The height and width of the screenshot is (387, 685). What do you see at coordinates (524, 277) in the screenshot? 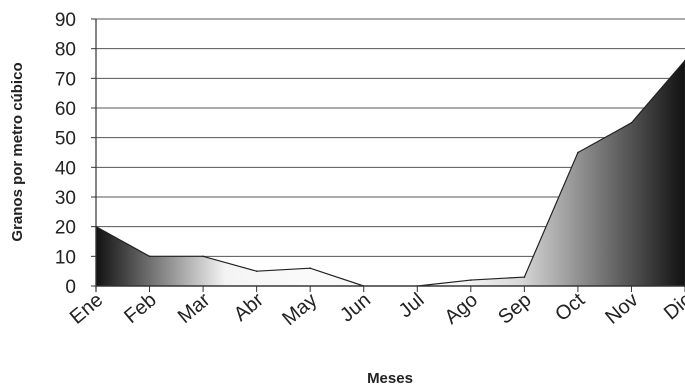
I see `data-point-sep` at bounding box center [524, 277].